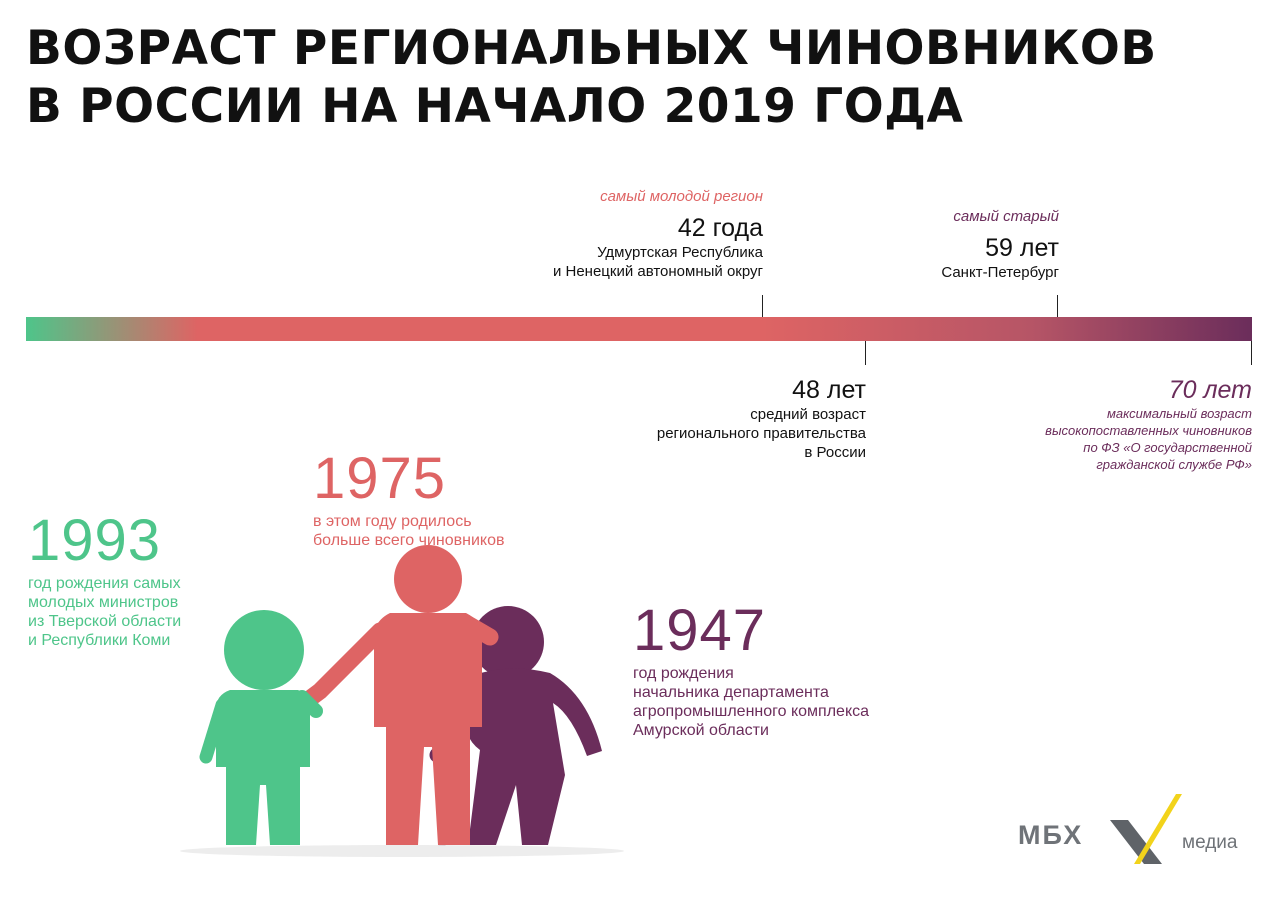  I want to click on youngest-line-2: и Ненецкий автономный округ, so click(657, 271).